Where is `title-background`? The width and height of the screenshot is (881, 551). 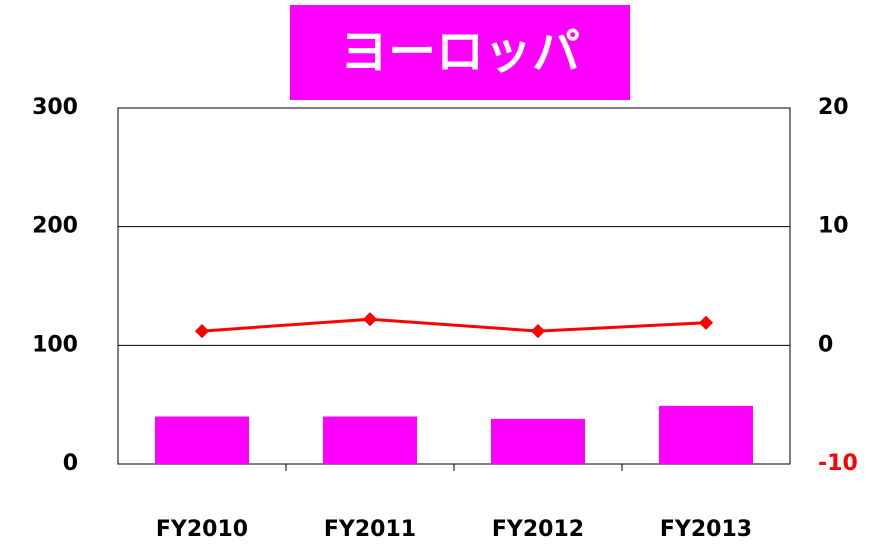
title-background is located at coordinates (460, 52).